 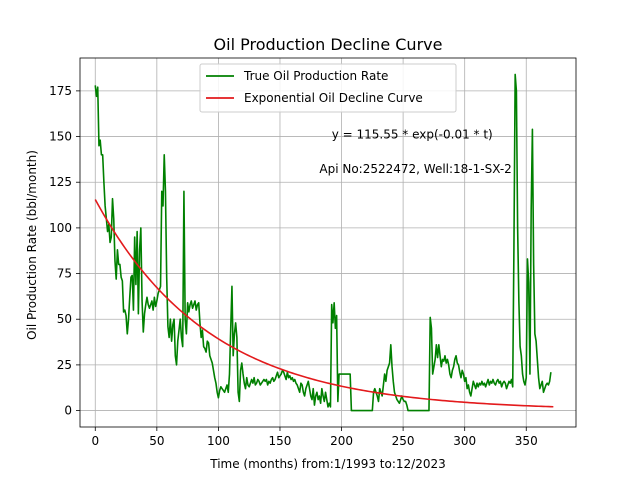 What do you see at coordinates (218, 441) in the screenshot?
I see `x-tick-label: 100` at bounding box center [218, 441].